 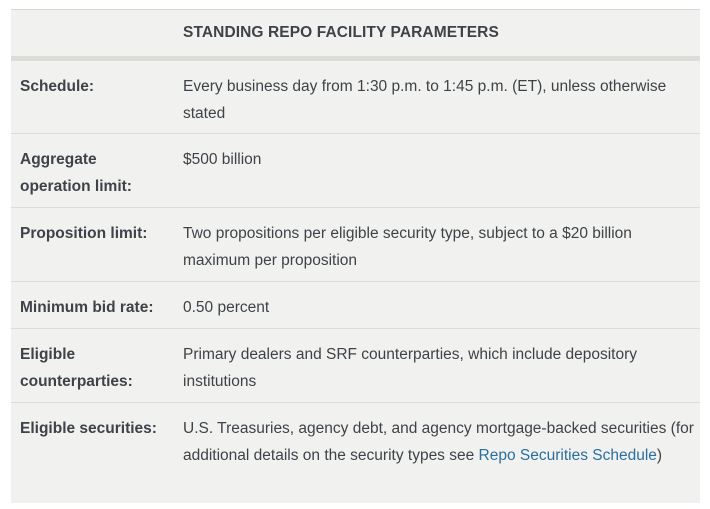 I want to click on table-row-minimum-bid-rate: Minimum bid rate: 0.50 percent, so click(x=355, y=305).